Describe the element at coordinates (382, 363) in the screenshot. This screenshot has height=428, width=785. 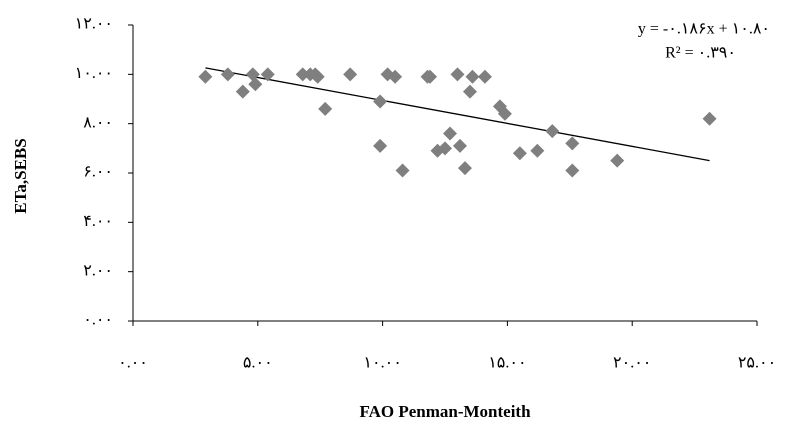
I see `x-tick-label: ۱۰.۰۰` at that location.